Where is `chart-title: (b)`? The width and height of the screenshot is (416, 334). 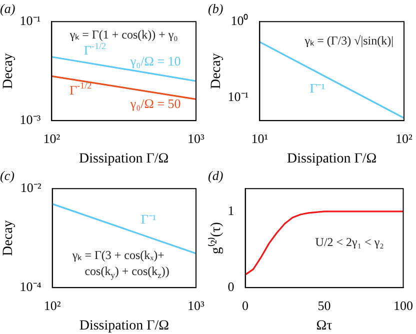 chart-title: (b) is located at coordinates (216, 8).